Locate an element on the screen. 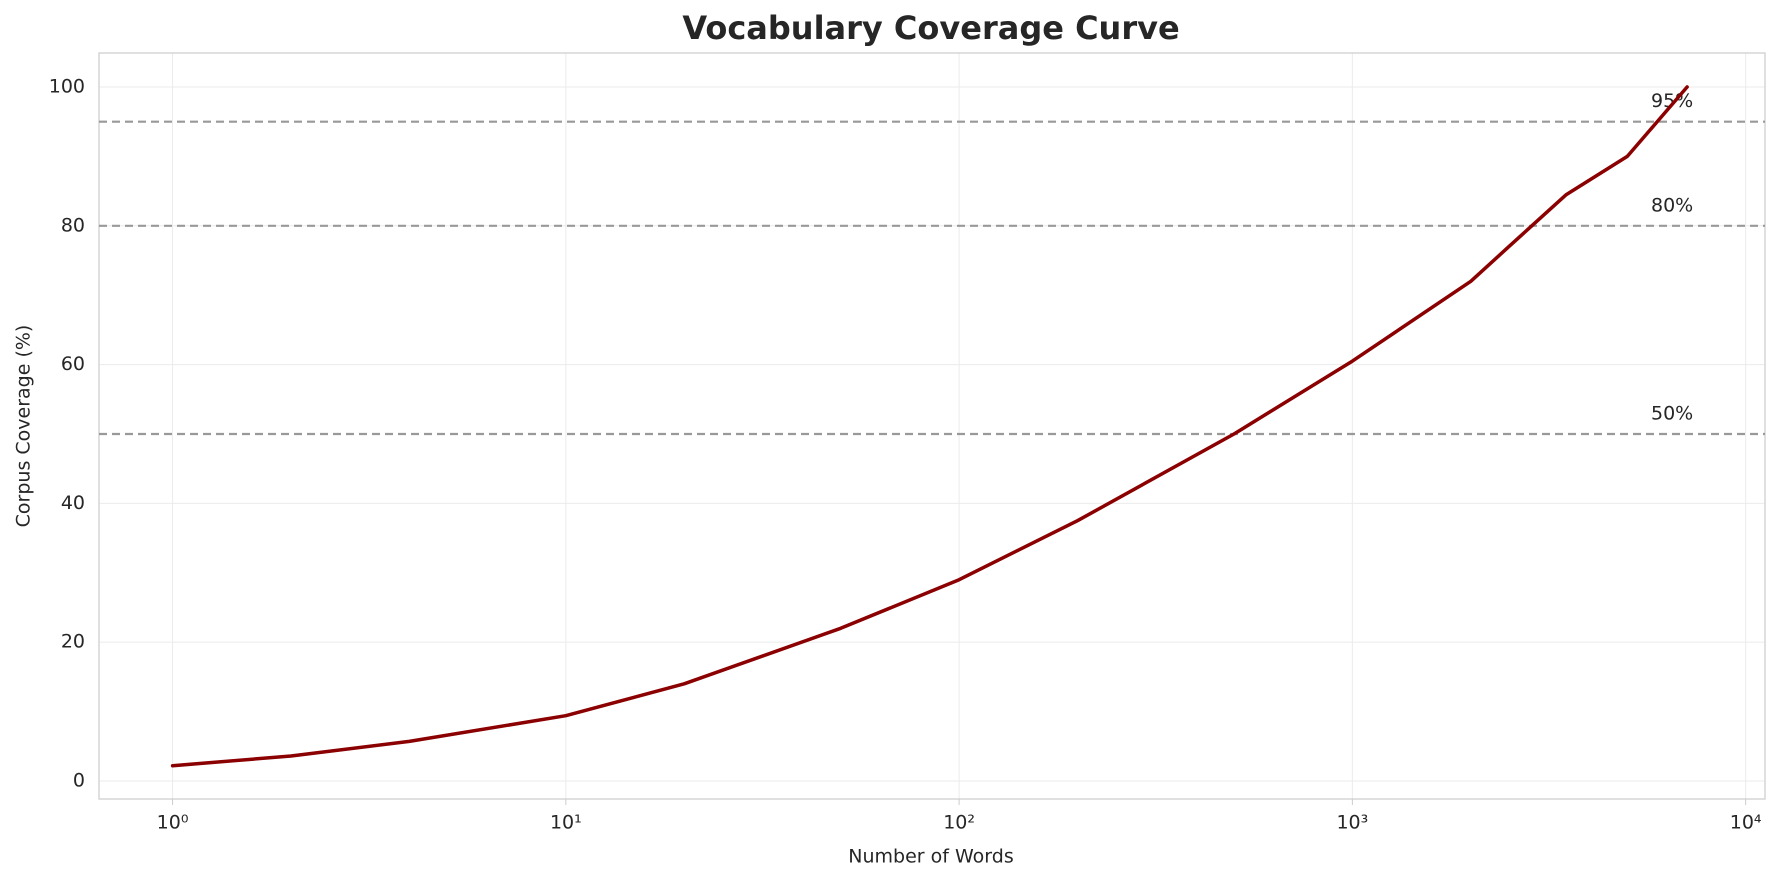  y-tick-label: 80 is located at coordinates (73, 225).